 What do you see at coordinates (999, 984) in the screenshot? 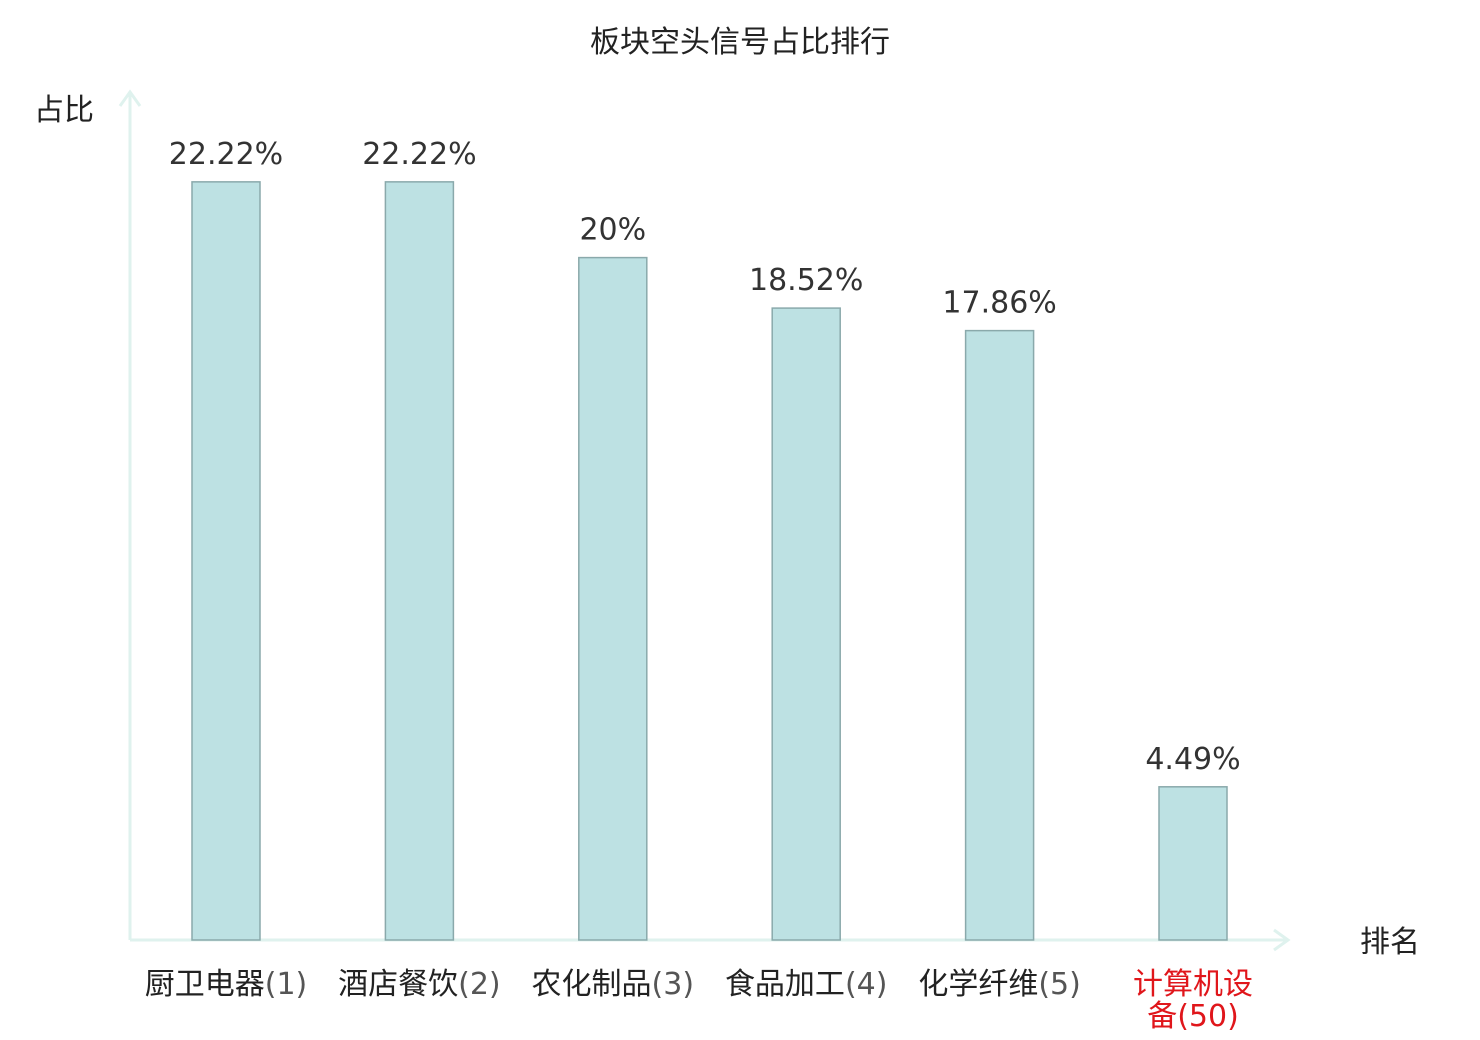
I see `category-label: 化学纤维(5)` at bounding box center [999, 984].